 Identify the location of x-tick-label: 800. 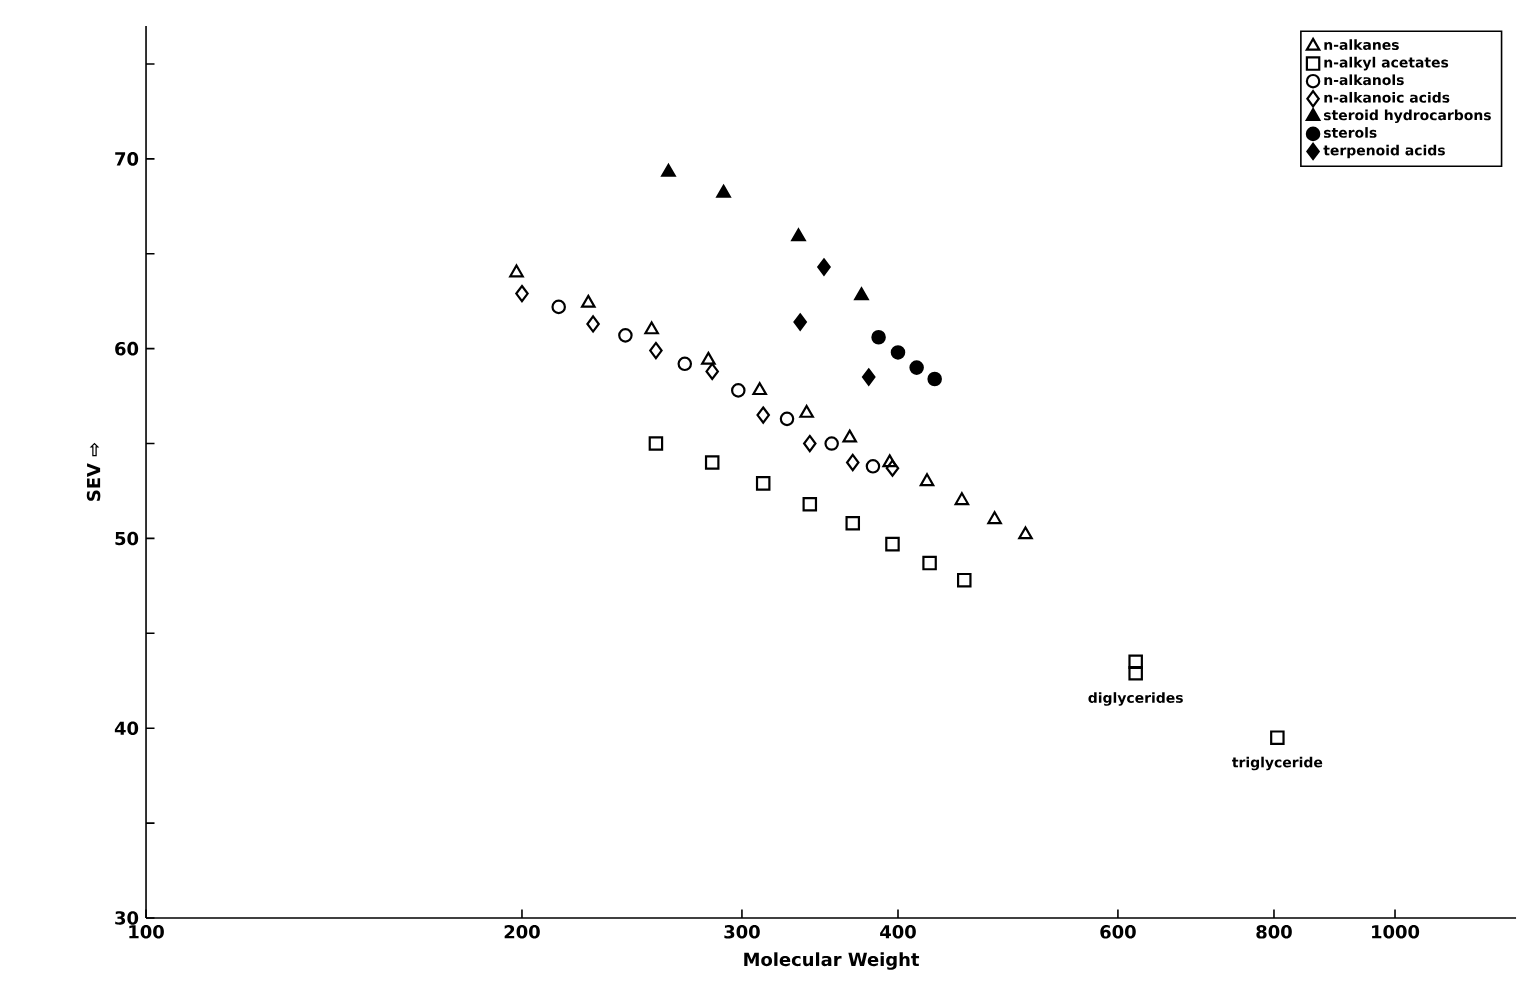
(1274, 932).